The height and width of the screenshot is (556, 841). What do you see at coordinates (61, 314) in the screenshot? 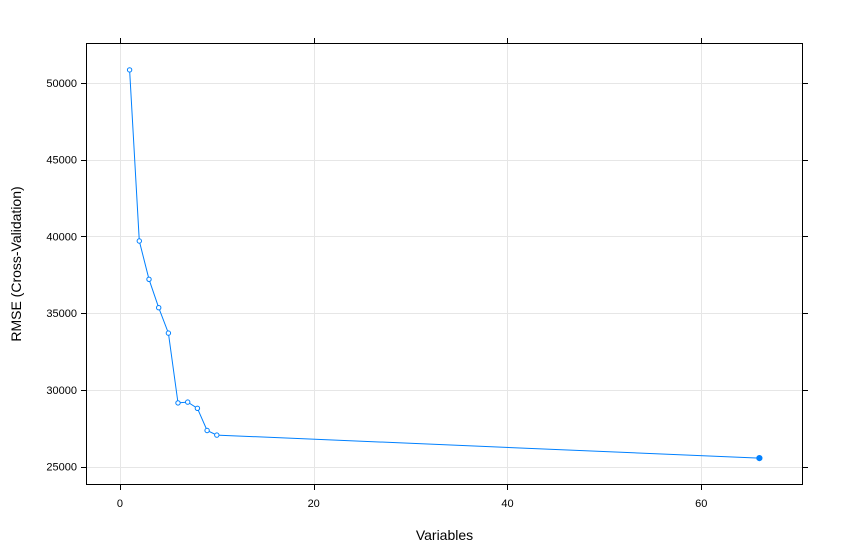
I see `y-tick-label: 35000` at bounding box center [61, 314].